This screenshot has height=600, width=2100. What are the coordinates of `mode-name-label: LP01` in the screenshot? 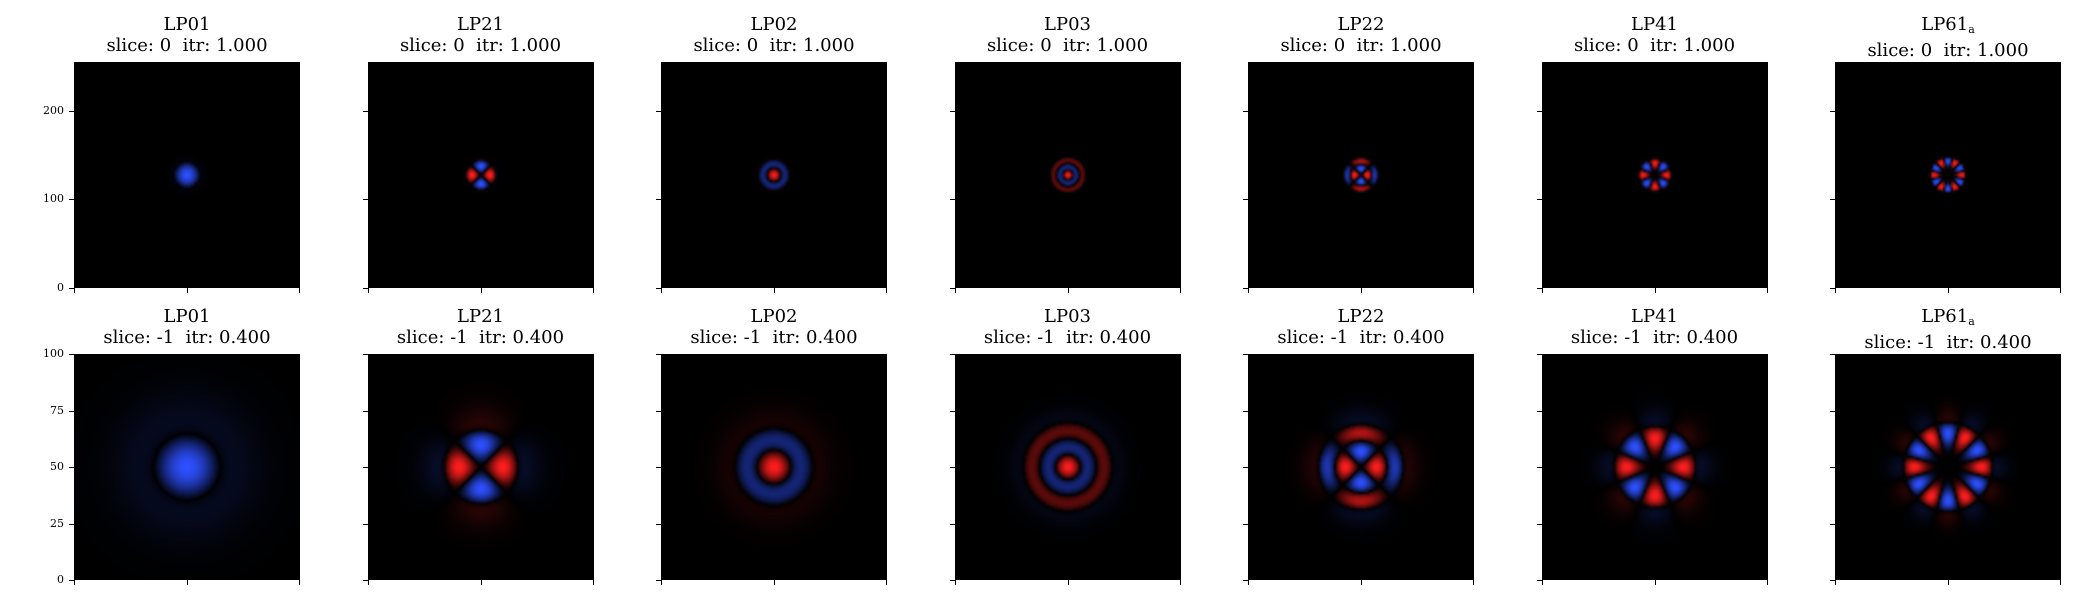 It's located at (187, 24).